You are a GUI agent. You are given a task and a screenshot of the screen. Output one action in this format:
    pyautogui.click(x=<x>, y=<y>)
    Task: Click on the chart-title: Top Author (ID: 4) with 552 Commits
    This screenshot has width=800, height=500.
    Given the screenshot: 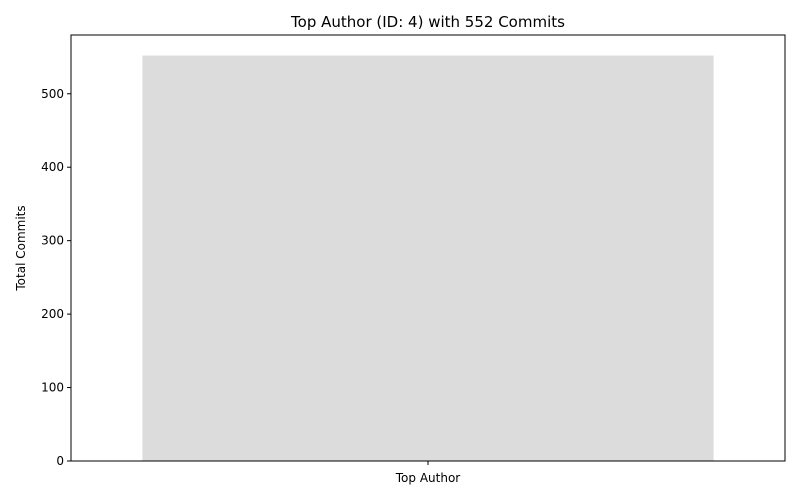 What is the action you would take?
    pyautogui.click(x=427, y=22)
    